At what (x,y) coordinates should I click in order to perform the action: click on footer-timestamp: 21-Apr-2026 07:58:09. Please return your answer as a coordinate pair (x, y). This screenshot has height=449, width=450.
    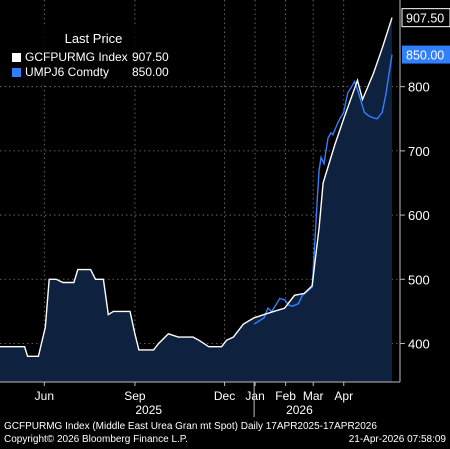
    Looking at the image, I should click on (397, 439).